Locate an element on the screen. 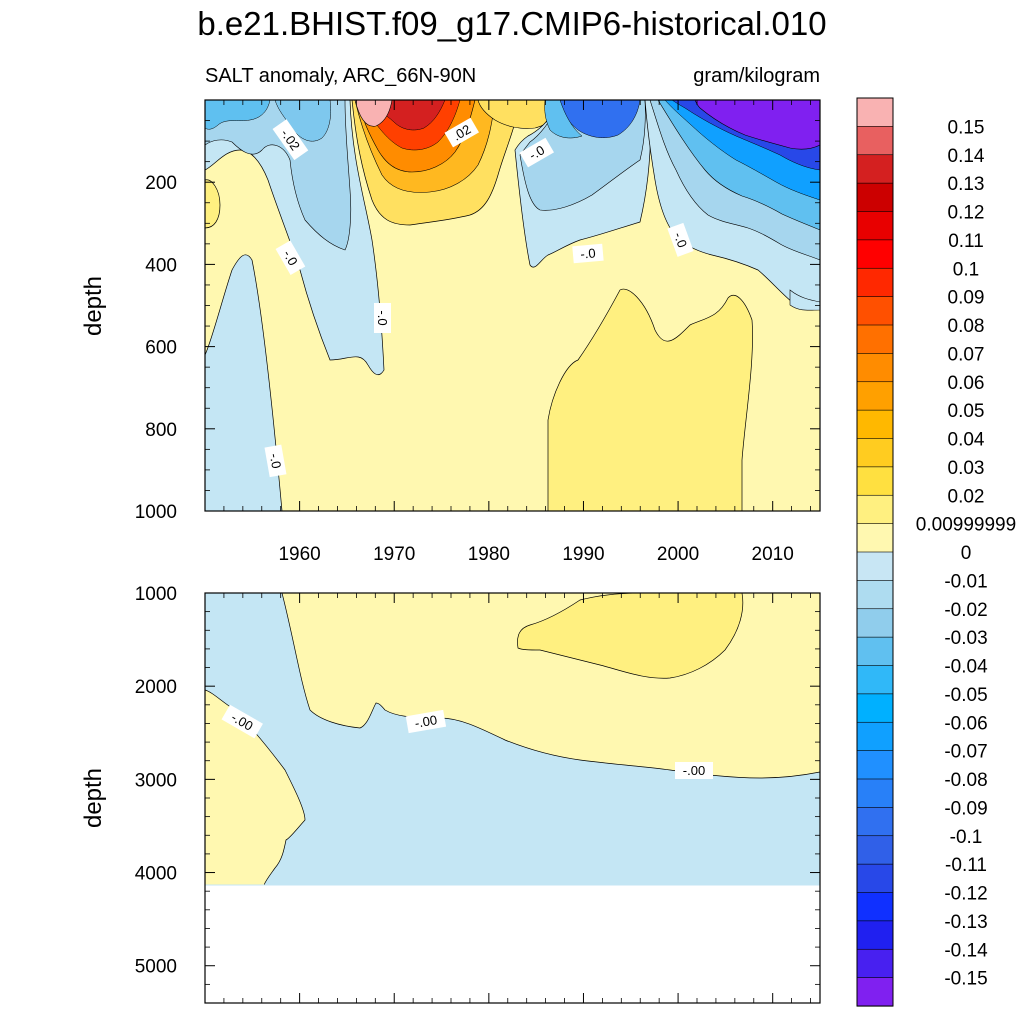 The height and width of the screenshot is (1024, 1024). colorbar-label: 0.00999999 is located at coordinates (966, 525).